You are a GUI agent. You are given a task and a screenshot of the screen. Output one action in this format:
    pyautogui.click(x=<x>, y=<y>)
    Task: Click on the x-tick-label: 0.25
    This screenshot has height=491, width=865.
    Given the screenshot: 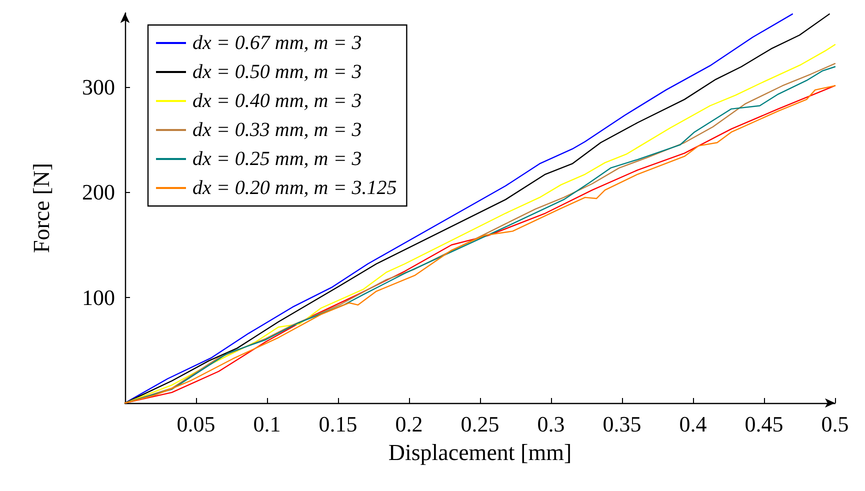 What is the action you would take?
    pyautogui.click(x=480, y=424)
    